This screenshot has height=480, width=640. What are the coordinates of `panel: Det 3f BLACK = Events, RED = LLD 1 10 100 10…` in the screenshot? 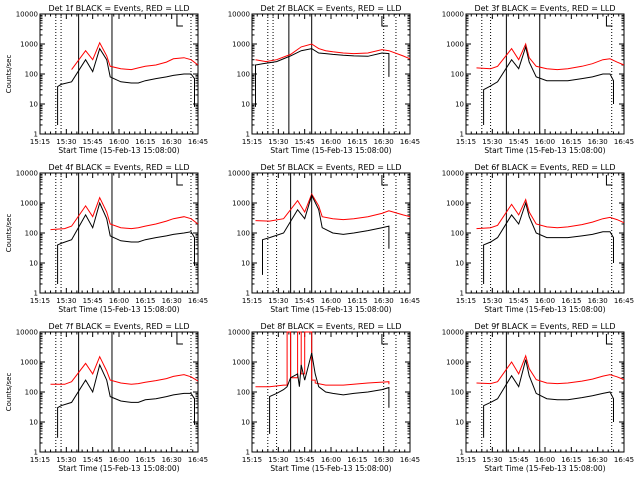 It's located at (538, 79).